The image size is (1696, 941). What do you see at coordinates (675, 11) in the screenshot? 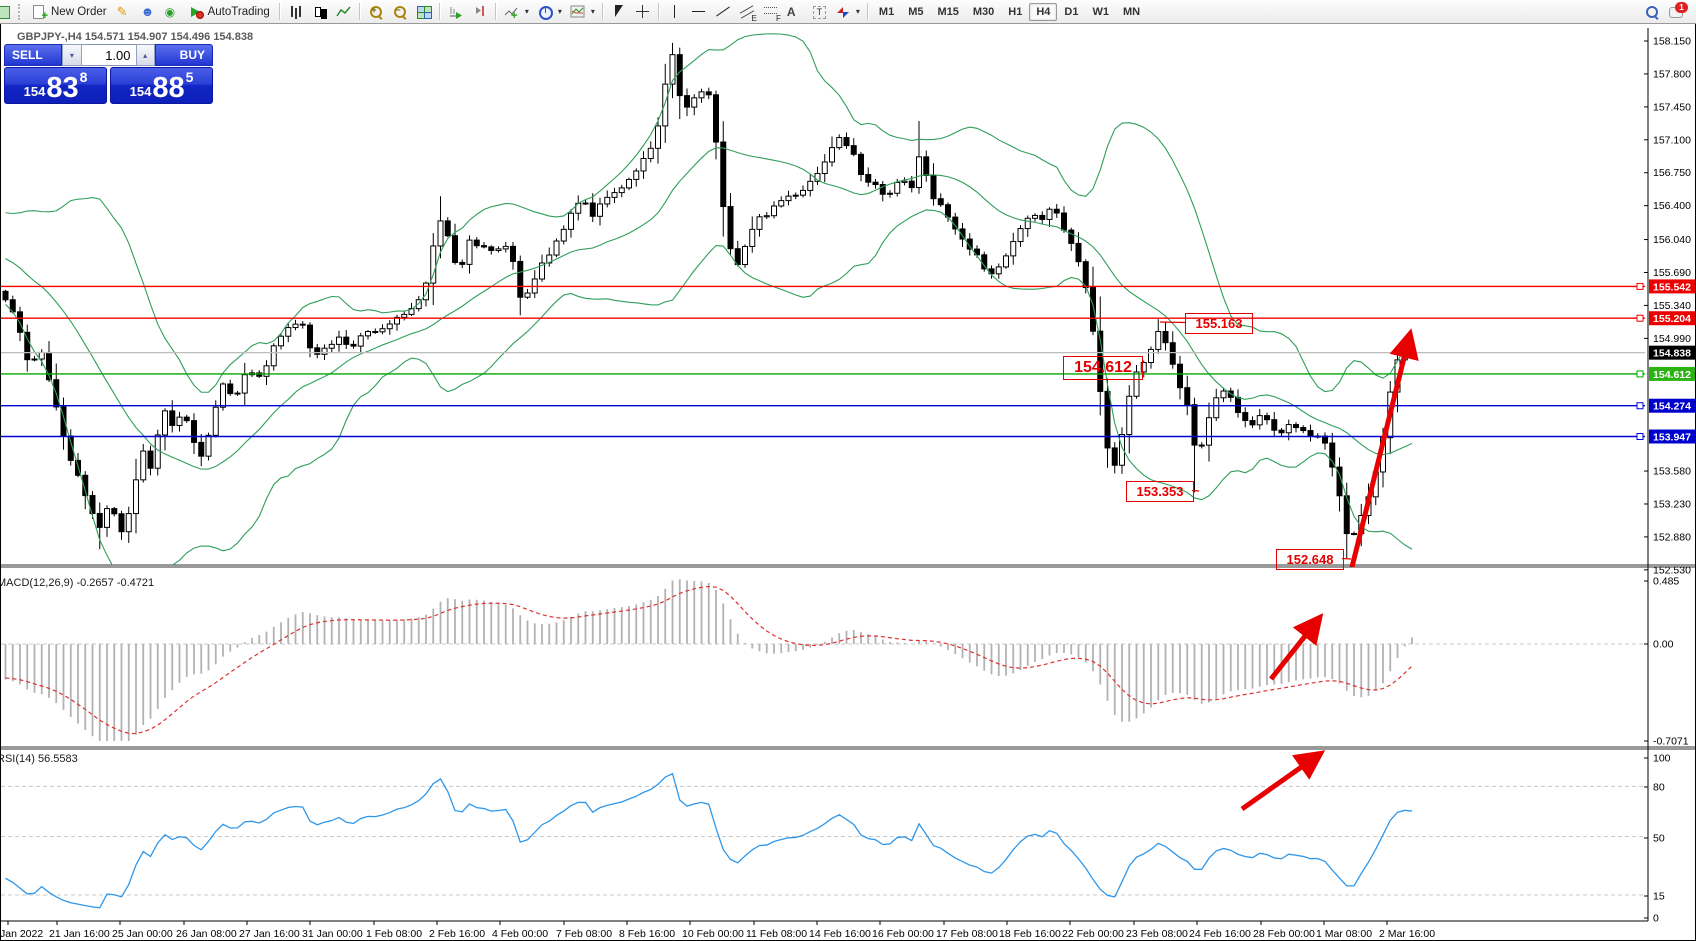
I see `vertical-line-button` at bounding box center [675, 11].